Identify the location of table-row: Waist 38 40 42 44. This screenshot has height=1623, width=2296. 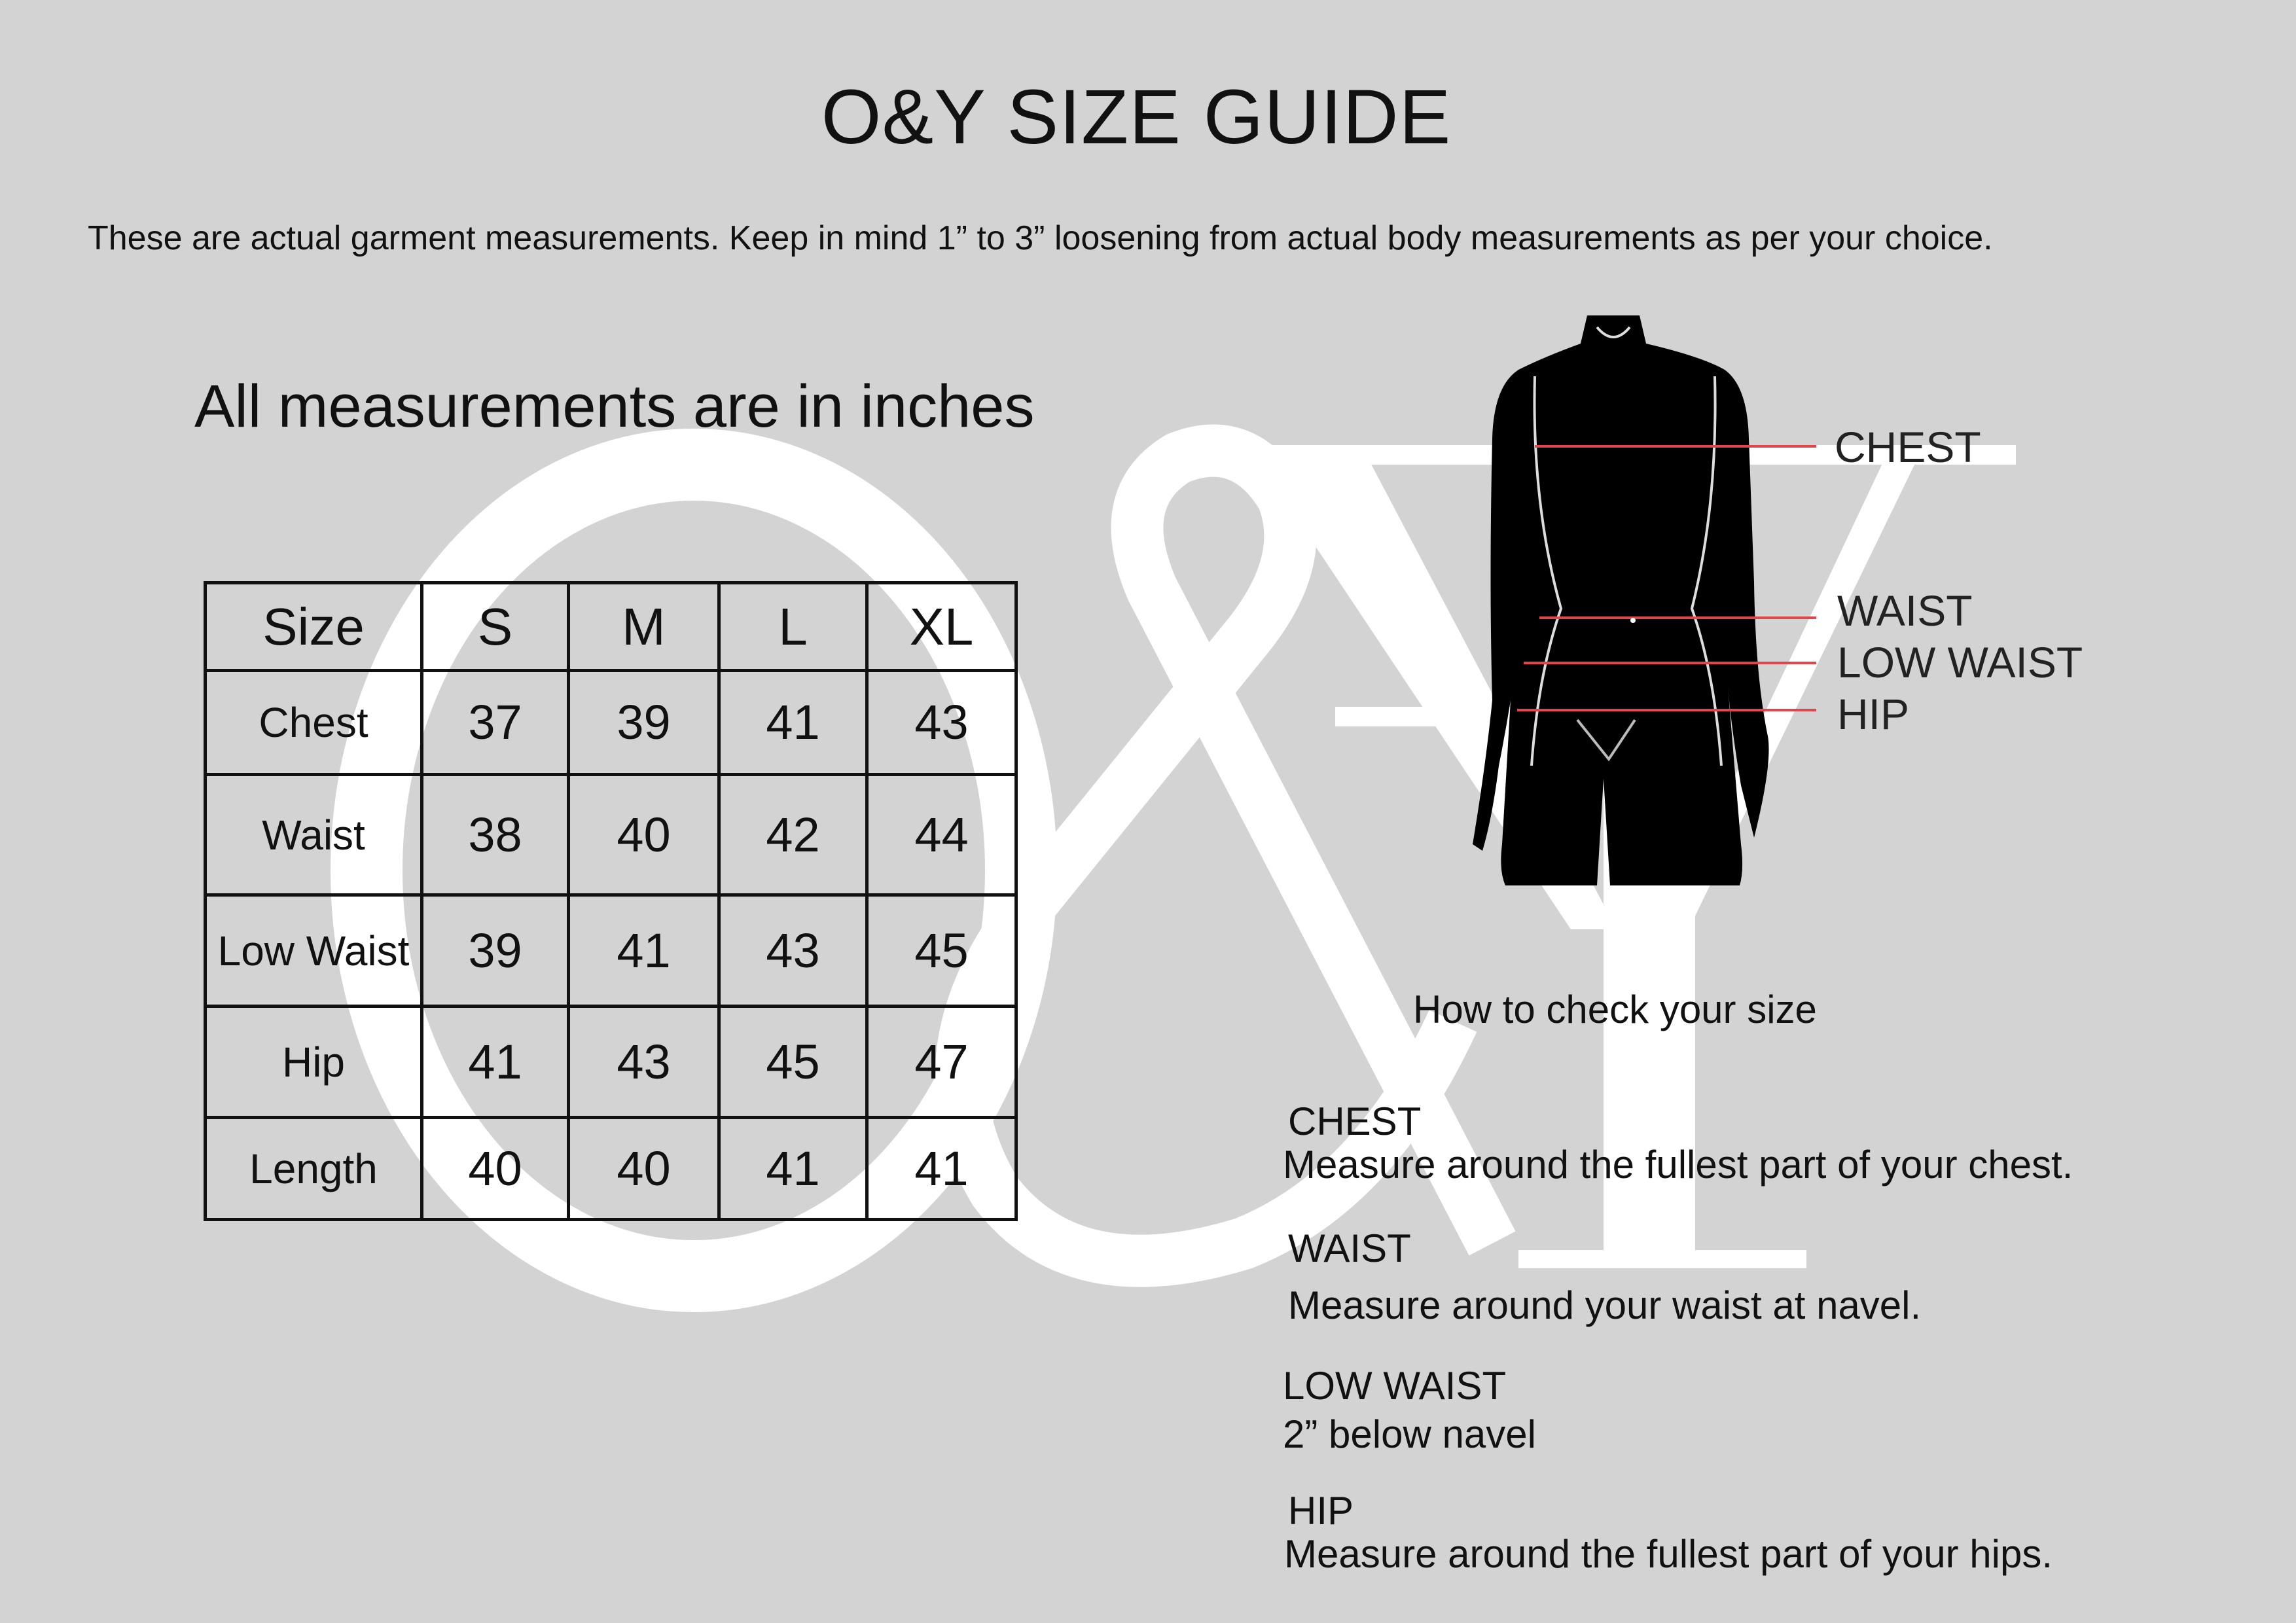
(611, 835).